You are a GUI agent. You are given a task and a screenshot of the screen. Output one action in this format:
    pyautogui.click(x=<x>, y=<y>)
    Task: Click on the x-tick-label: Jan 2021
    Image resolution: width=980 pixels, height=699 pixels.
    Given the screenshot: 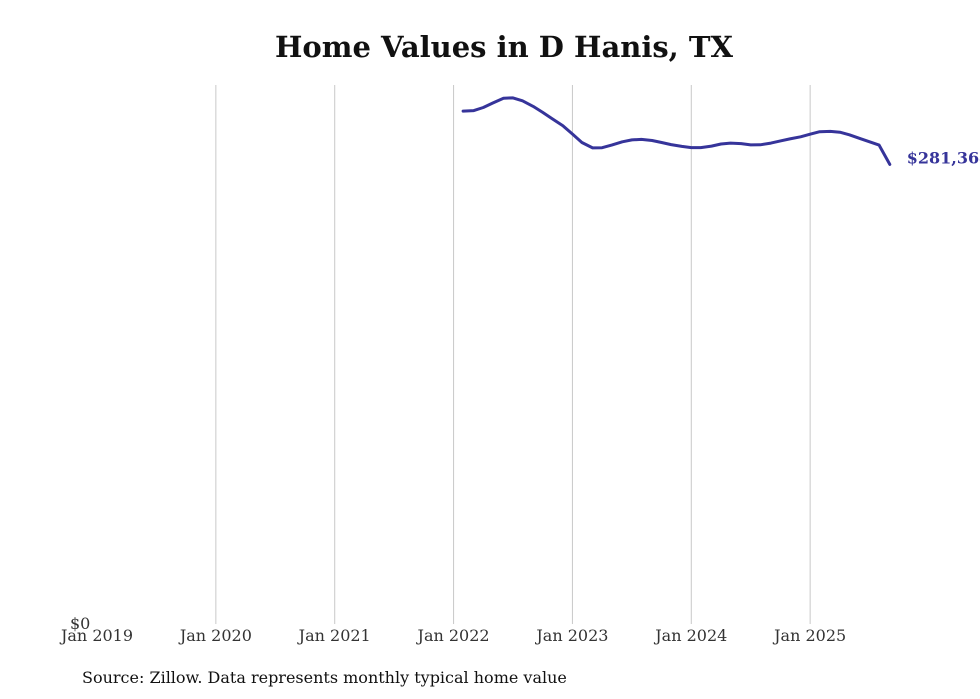 What is the action you would take?
    pyautogui.click(x=334, y=635)
    